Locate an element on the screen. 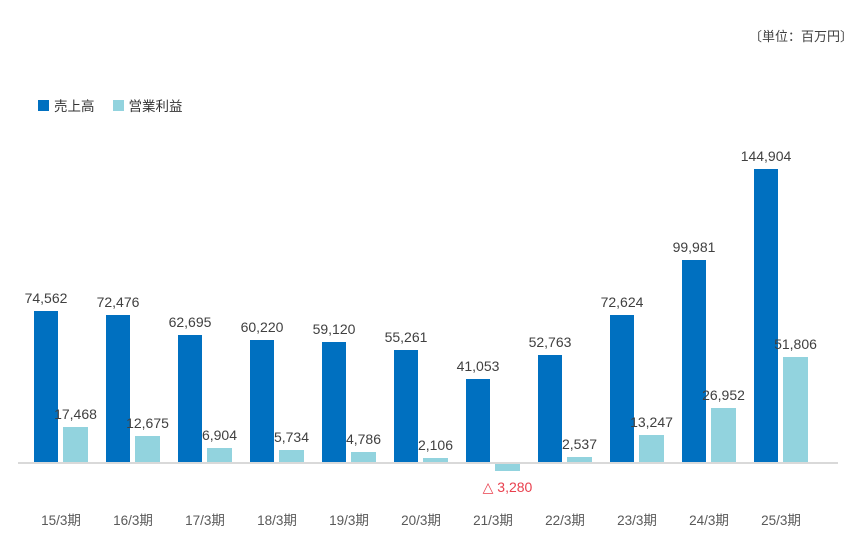  x-tick-label: 18/3期 is located at coordinates (277, 520).